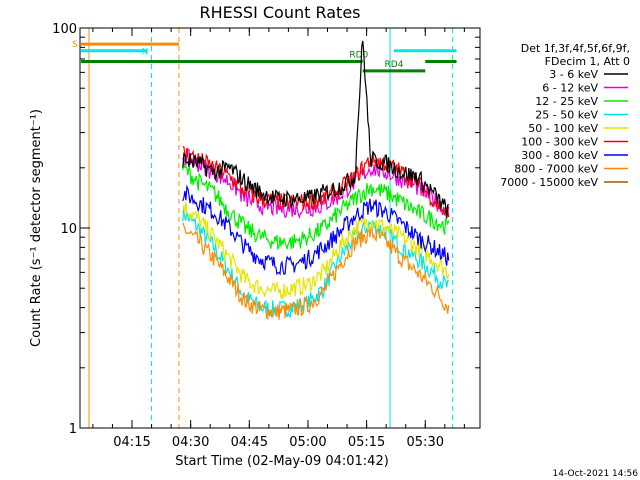  I want to click on legend-label-0: 3 - 6 keV, so click(573, 74).